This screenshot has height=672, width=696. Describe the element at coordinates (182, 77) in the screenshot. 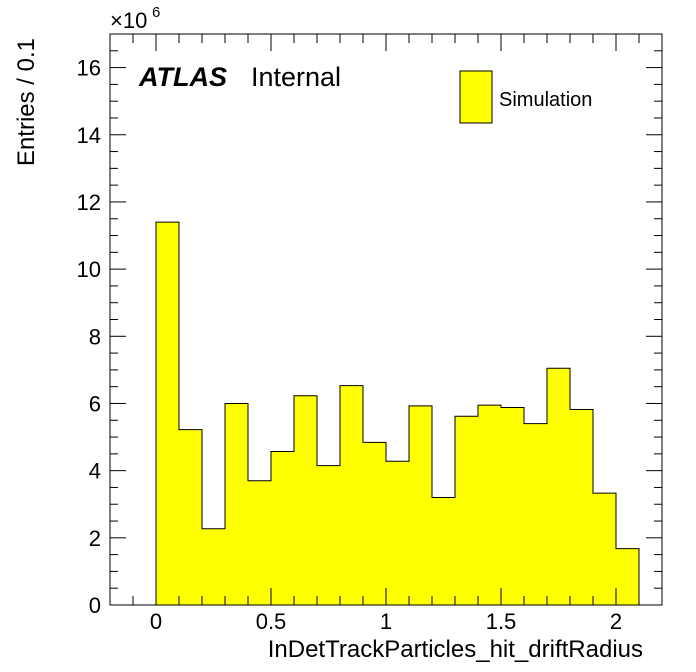

I see `atlas-label: ATLAS` at that location.